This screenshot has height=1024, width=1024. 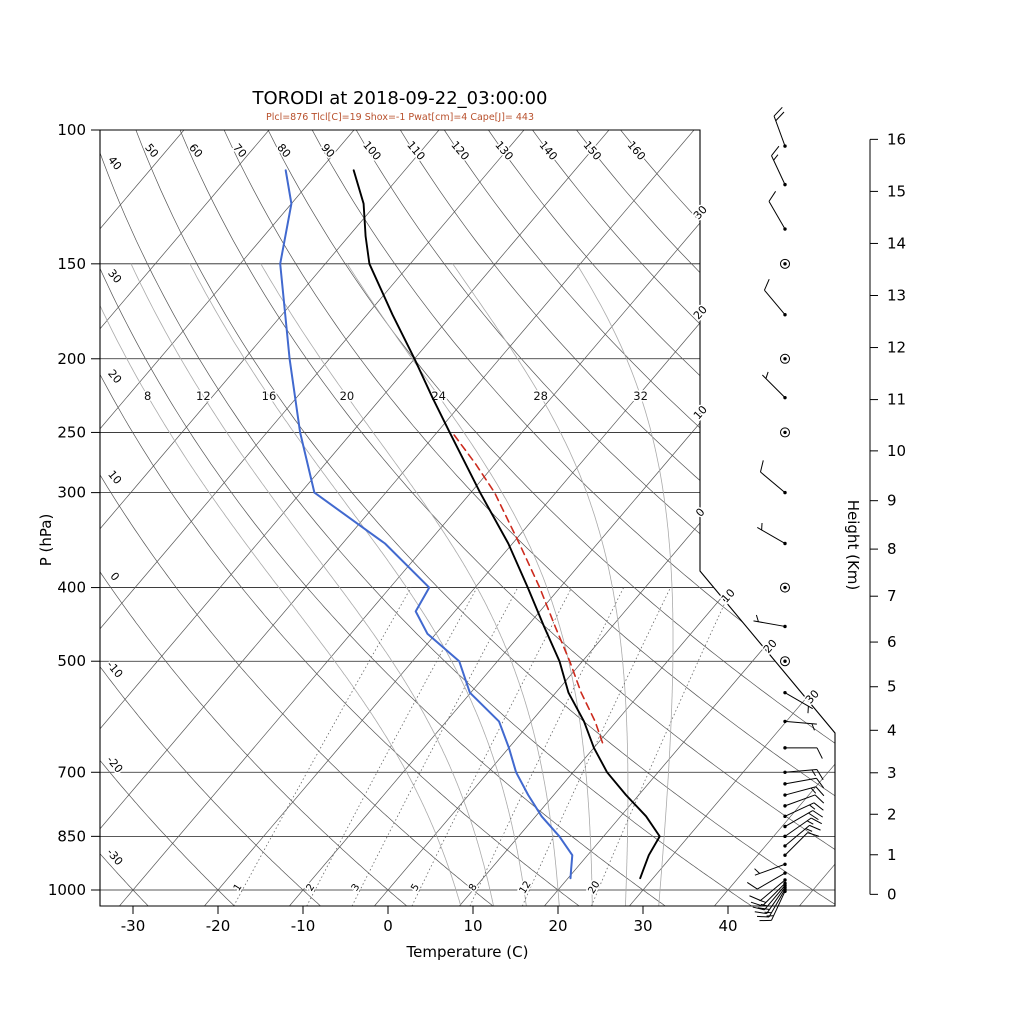 What do you see at coordinates (892, 501) in the screenshot?
I see `svg-text: 9` at bounding box center [892, 501].